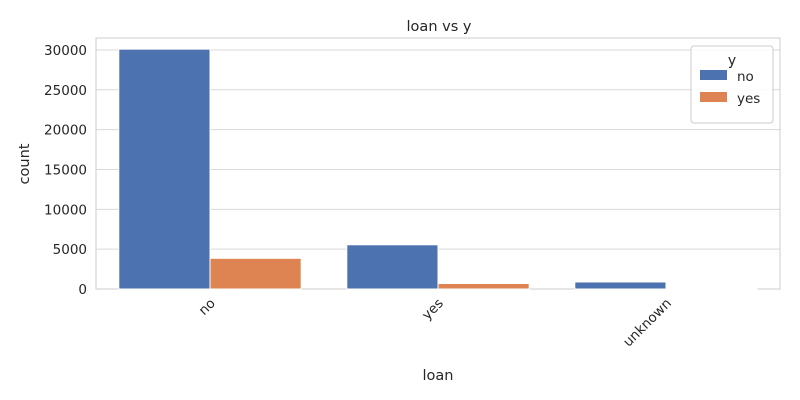 Image resolution: width=800 pixels, height=400 pixels. Describe the element at coordinates (438, 376) in the screenshot. I see `x-axis-label: loan` at that location.